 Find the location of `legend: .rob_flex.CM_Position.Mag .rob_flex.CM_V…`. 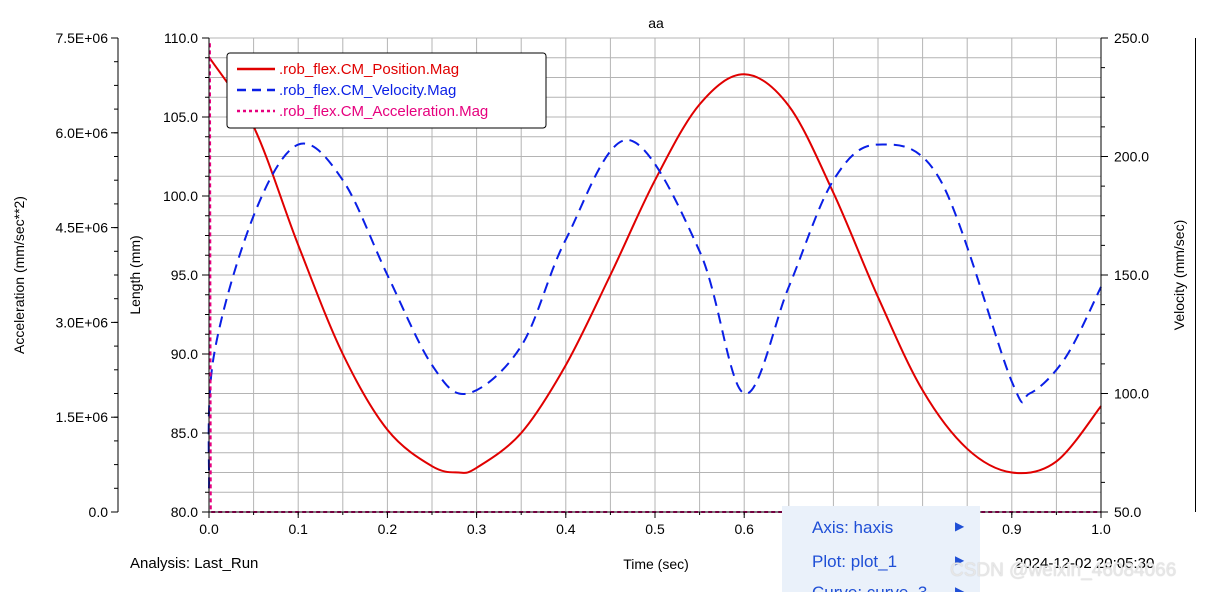

legend: .rob_flex.CM_Position.Mag .rob_flex.CM_V… is located at coordinates (386, 90).